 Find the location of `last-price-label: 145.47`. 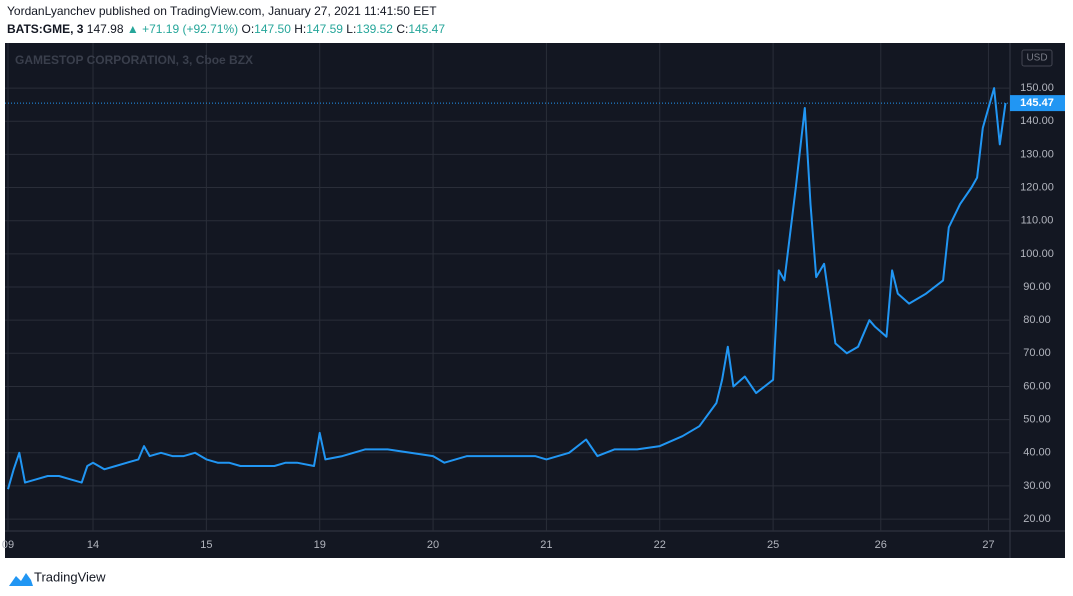

last-price-label: 145.47 is located at coordinates (1037, 103).